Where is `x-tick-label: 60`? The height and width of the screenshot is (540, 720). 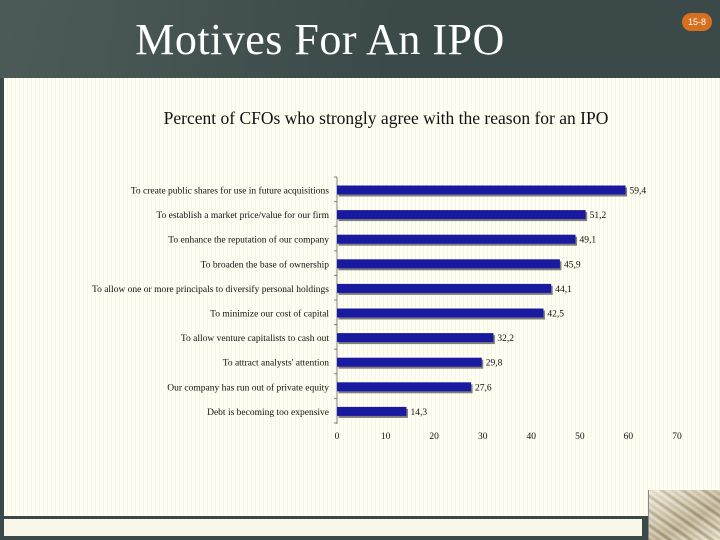
x-tick-label: 60 is located at coordinates (629, 437).